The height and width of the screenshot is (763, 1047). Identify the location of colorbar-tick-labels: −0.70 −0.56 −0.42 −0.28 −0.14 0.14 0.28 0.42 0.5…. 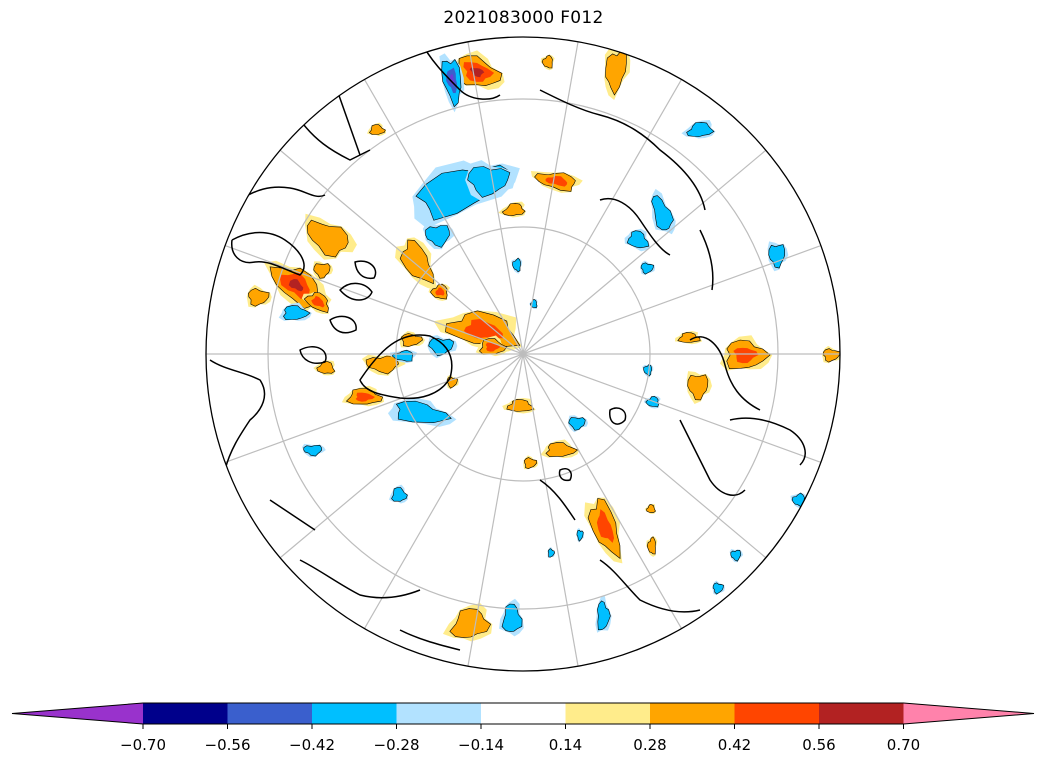
(520, 745).